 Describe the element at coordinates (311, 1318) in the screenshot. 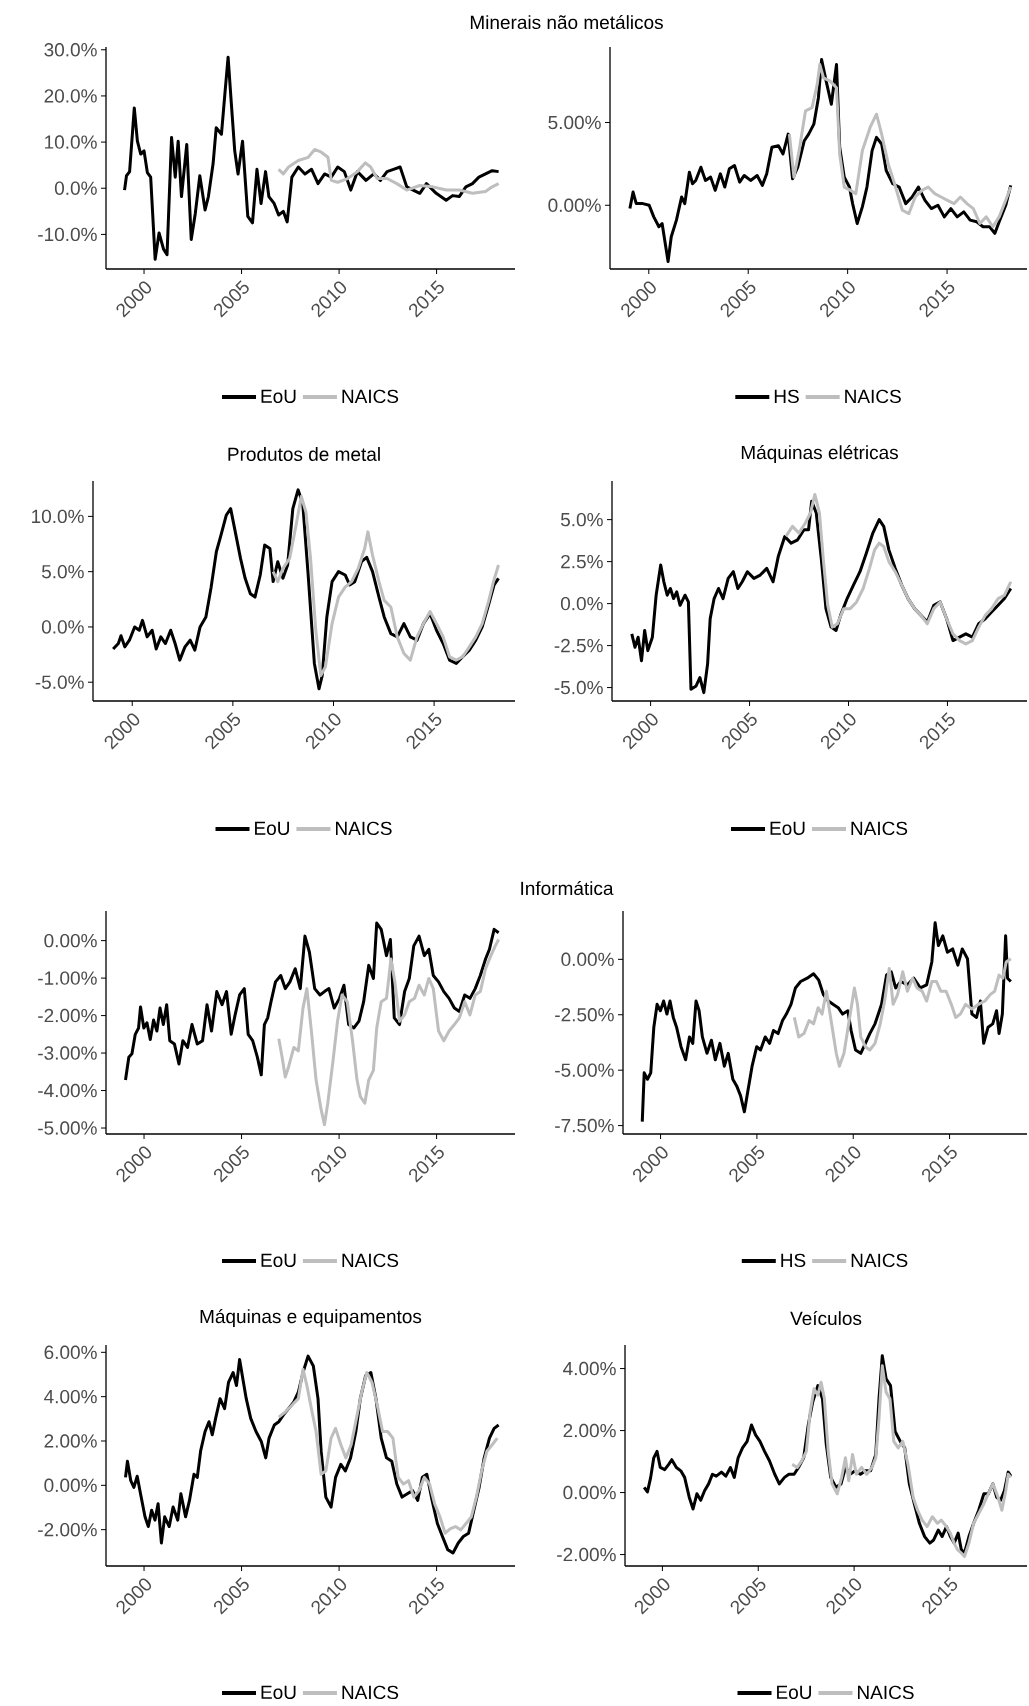

I see `chart-title: Máquinas e equipamentos` at that location.